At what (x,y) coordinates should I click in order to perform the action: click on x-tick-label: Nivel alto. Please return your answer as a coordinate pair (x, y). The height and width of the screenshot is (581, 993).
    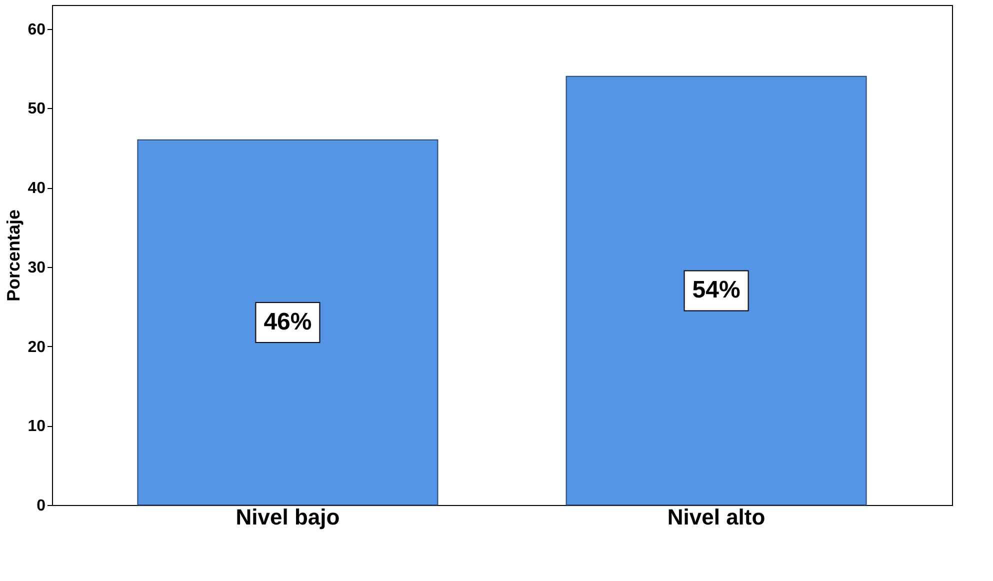
    Looking at the image, I should click on (716, 517).